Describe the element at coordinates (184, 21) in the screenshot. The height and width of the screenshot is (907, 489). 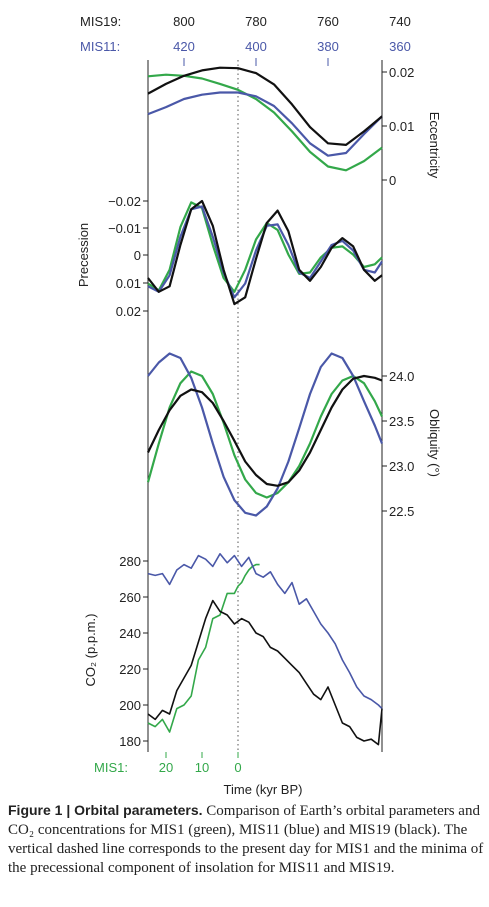
I see `mis19-tick-label: 800` at that location.